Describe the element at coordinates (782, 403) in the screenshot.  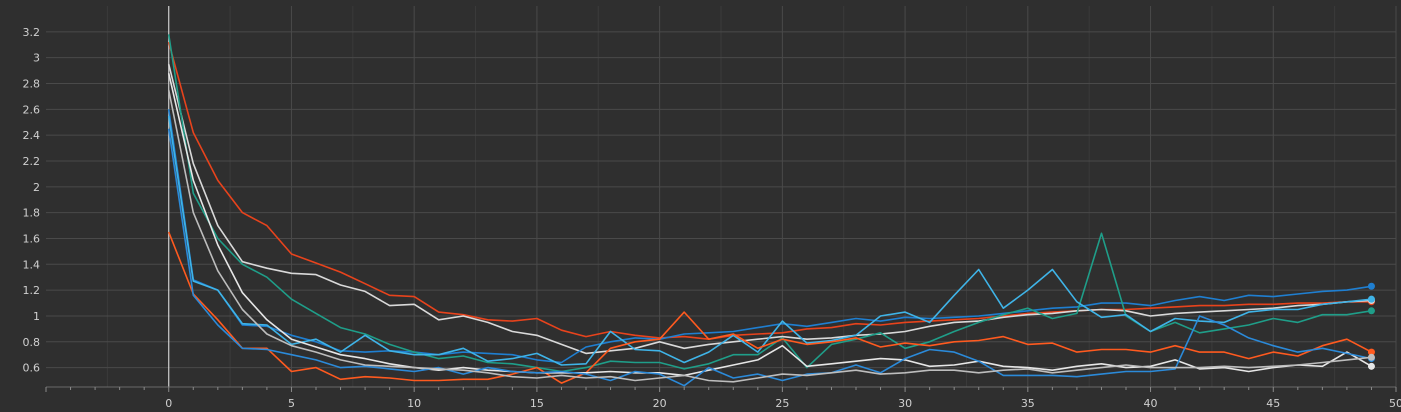
I see `x-tick-label: 25` at that location.